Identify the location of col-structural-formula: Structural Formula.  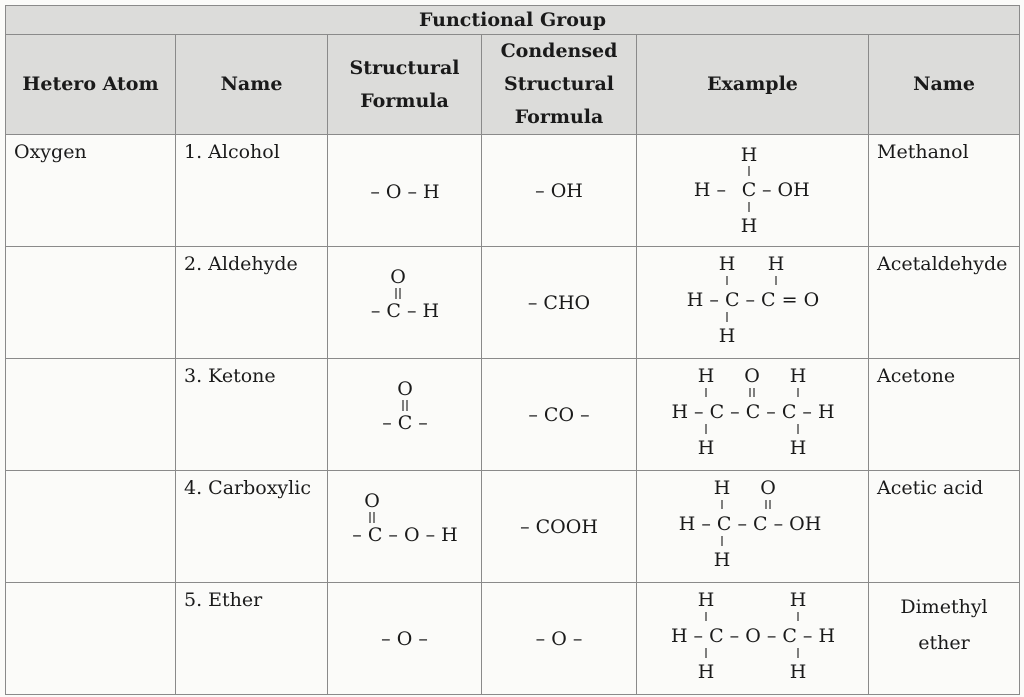
(404, 84).